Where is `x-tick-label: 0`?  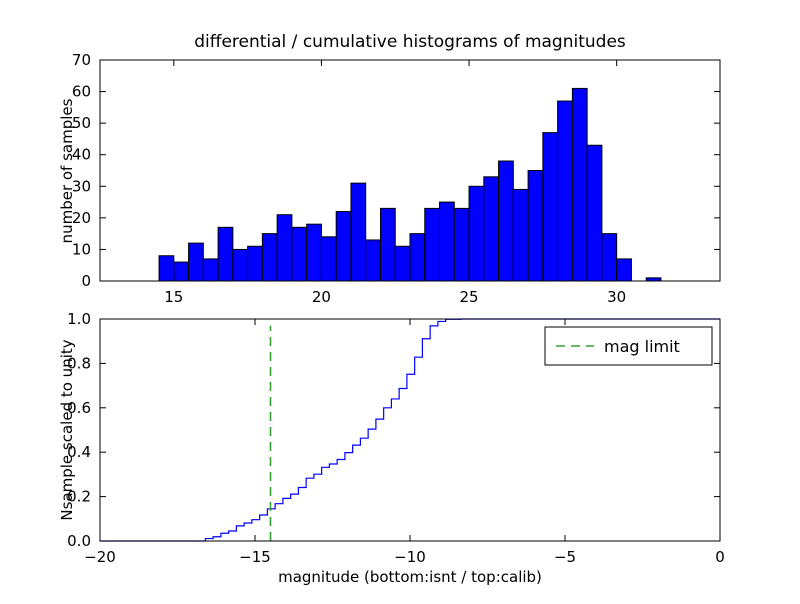
x-tick-label: 0 is located at coordinates (720, 557).